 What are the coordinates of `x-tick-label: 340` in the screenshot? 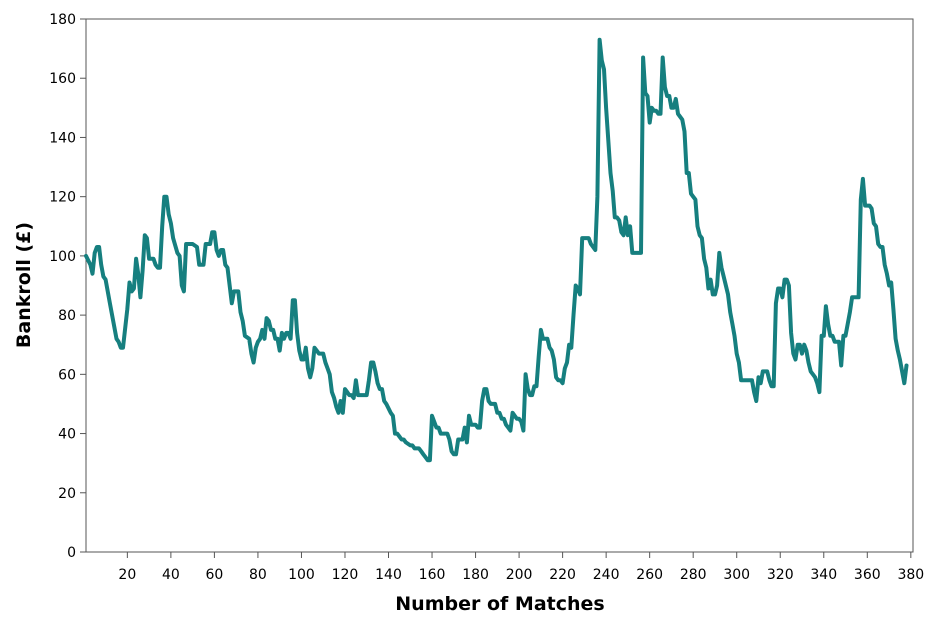 It's located at (823, 575).